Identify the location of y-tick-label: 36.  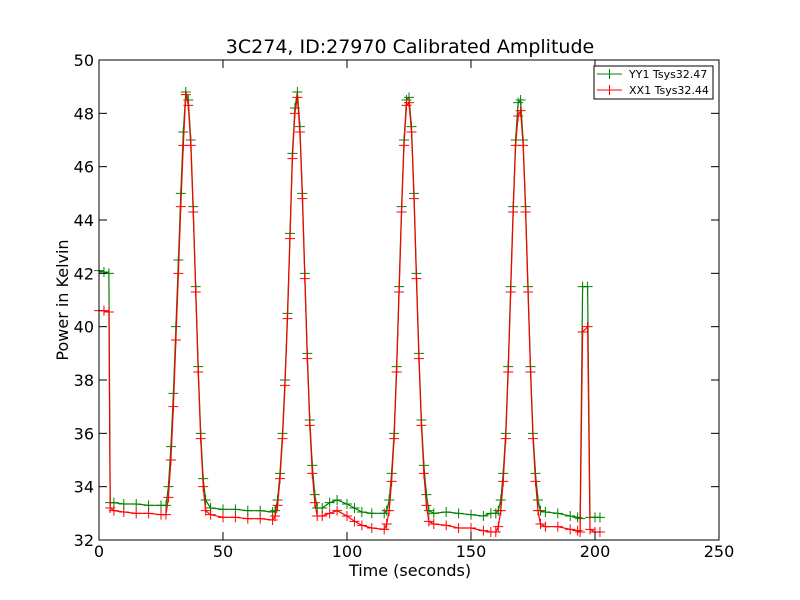
(84, 433).